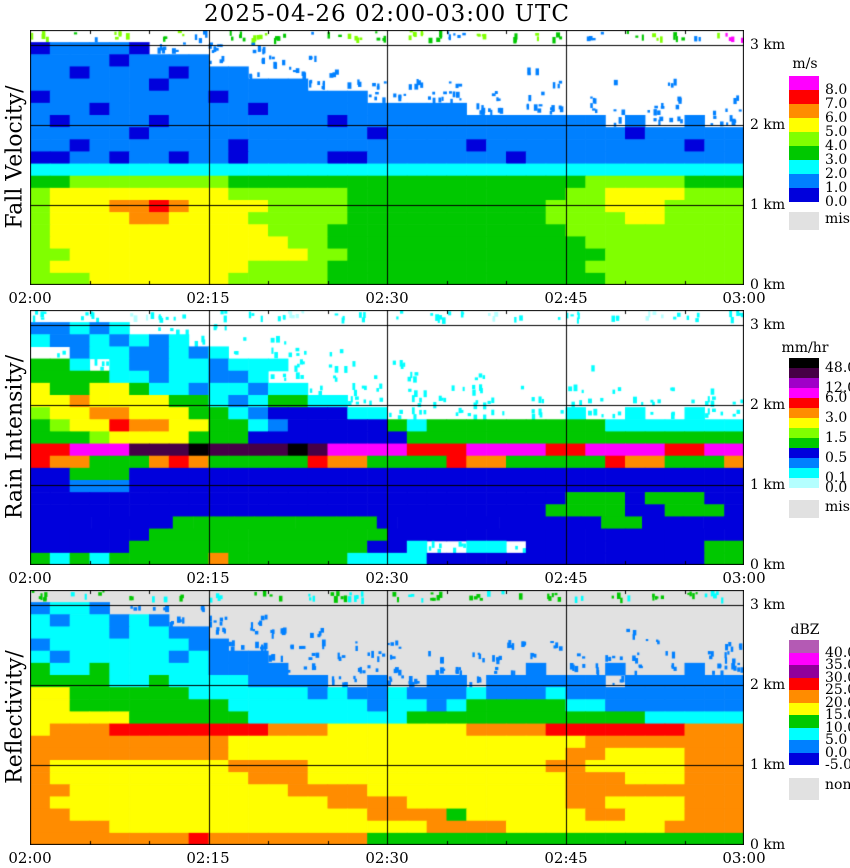 Image resolution: width=850 pixels, height=868 pixels. Describe the element at coordinates (837, 702) in the screenshot. I see `legend-value-label: 20.0` at that location.